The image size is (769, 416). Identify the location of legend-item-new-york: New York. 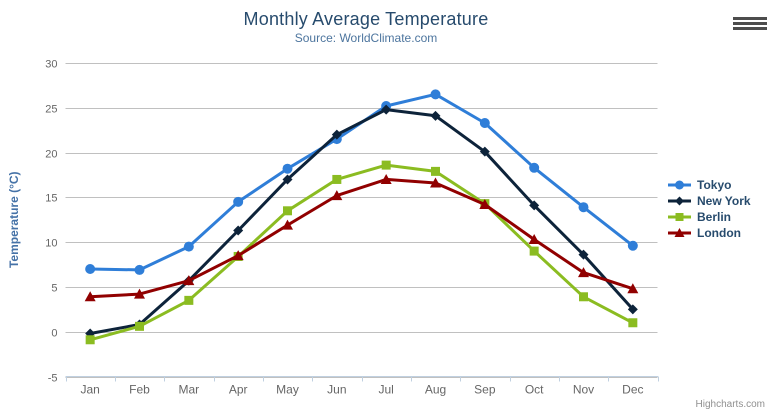
(709, 201).